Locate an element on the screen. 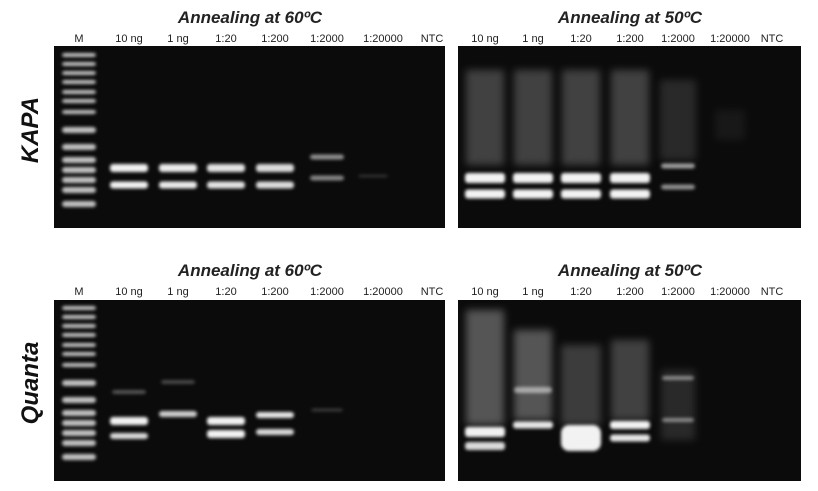 The width and height of the screenshot is (818, 491). row-label: Quanta is located at coordinates (30, 383).